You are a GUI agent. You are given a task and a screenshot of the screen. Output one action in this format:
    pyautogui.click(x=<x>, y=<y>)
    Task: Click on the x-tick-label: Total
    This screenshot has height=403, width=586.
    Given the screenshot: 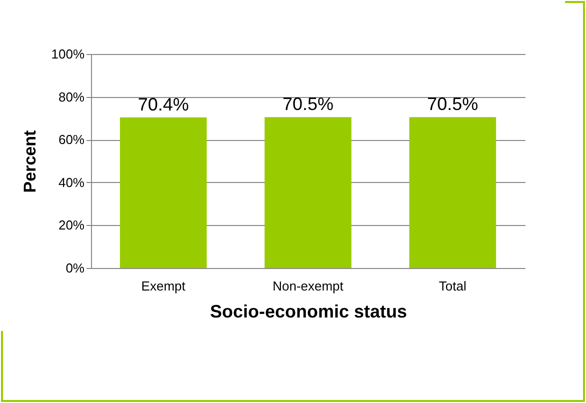 What is the action you would take?
    pyautogui.click(x=452, y=286)
    